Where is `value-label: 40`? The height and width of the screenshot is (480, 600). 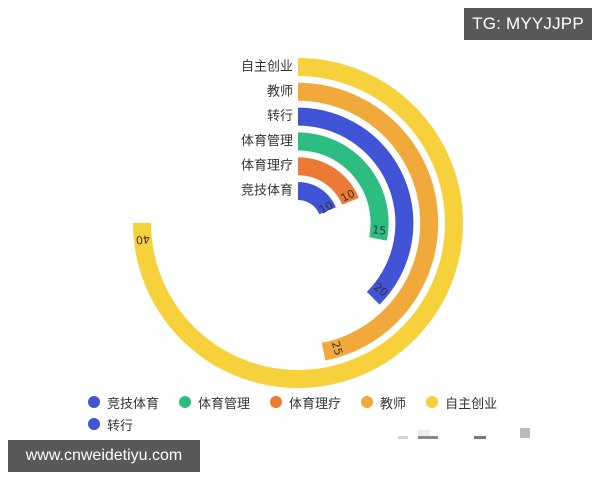
value-label: 40 is located at coordinates (142, 239).